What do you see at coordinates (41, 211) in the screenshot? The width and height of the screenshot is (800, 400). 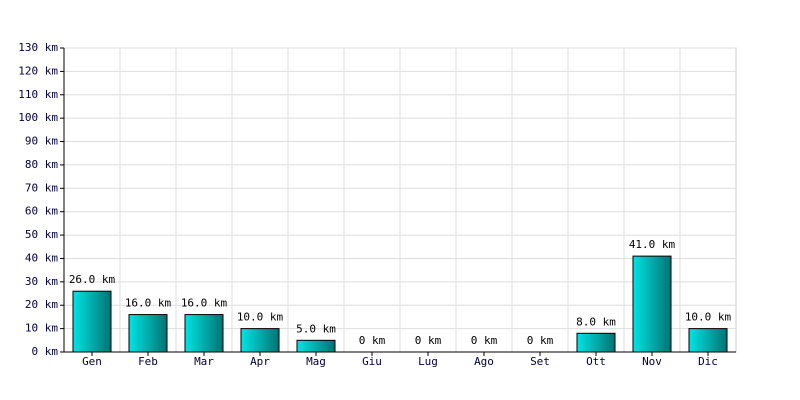 I see `y-tick-label: 60 km` at bounding box center [41, 211].